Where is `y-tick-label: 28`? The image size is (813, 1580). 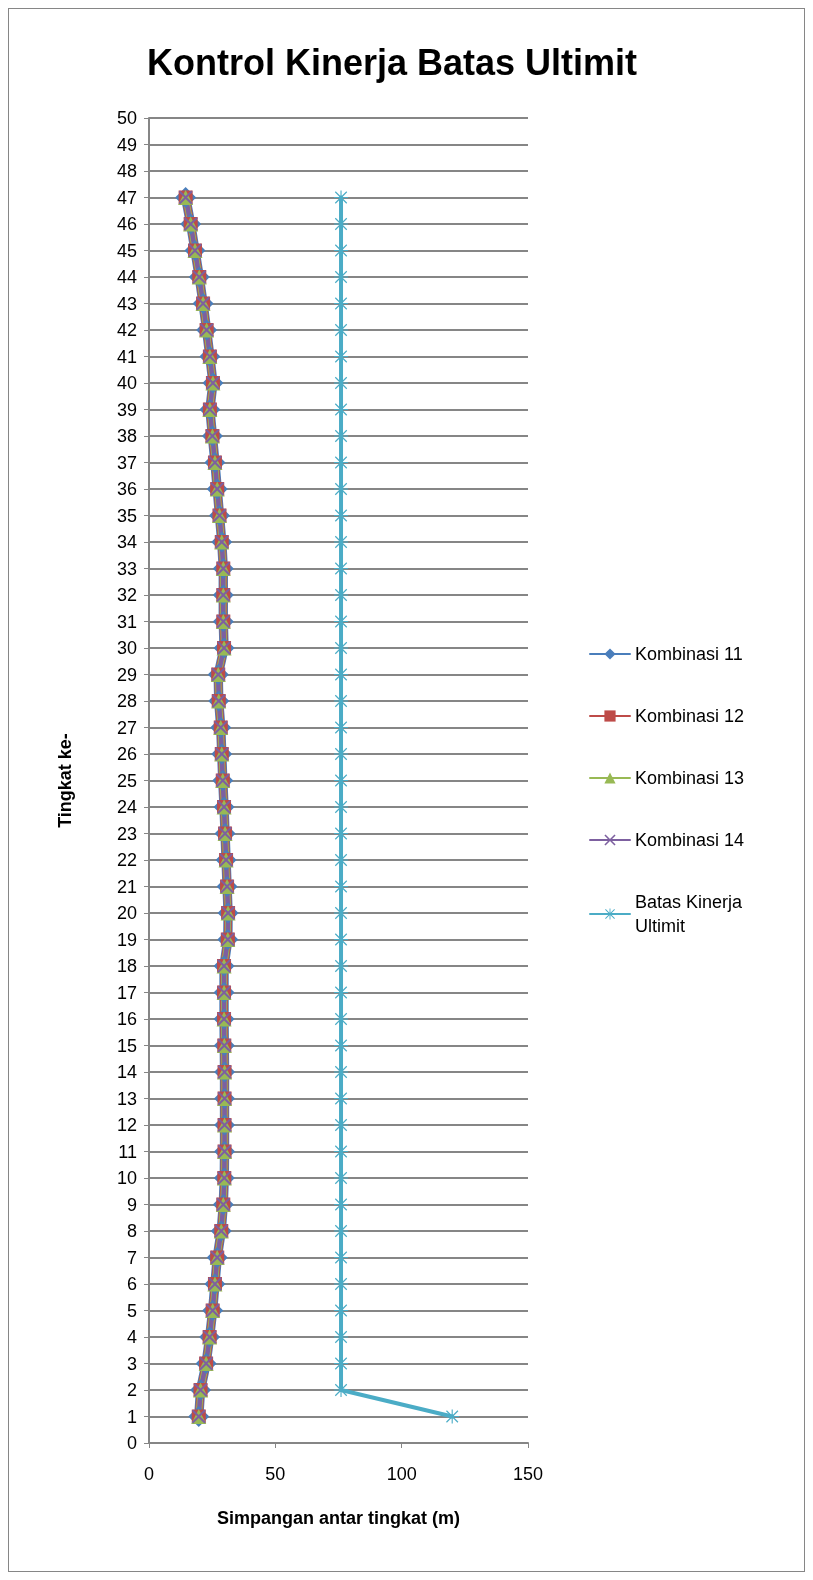 y-tick-label: 28 is located at coordinates (126, 701).